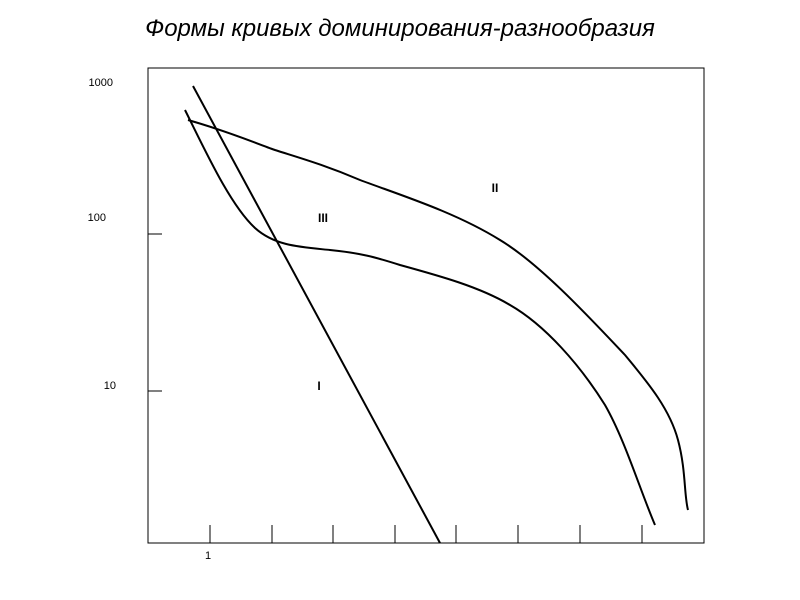 Image resolution: width=800 pixels, height=600 pixels. I want to click on title: Формы кривых доминирования-разнообразия, so click(400, 28).